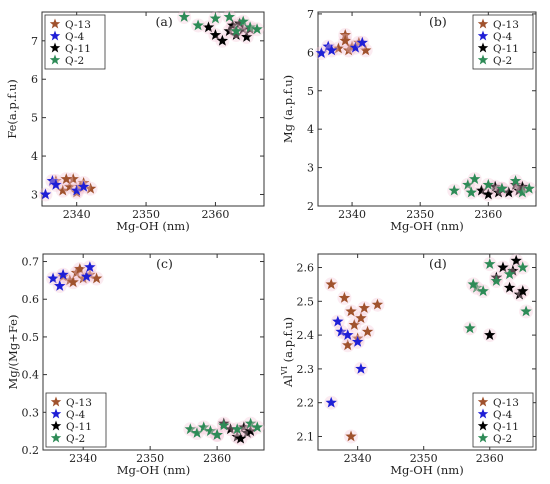 The image size is (550, 484). I want to click on legend-label: Q-13, so click(506, 25).